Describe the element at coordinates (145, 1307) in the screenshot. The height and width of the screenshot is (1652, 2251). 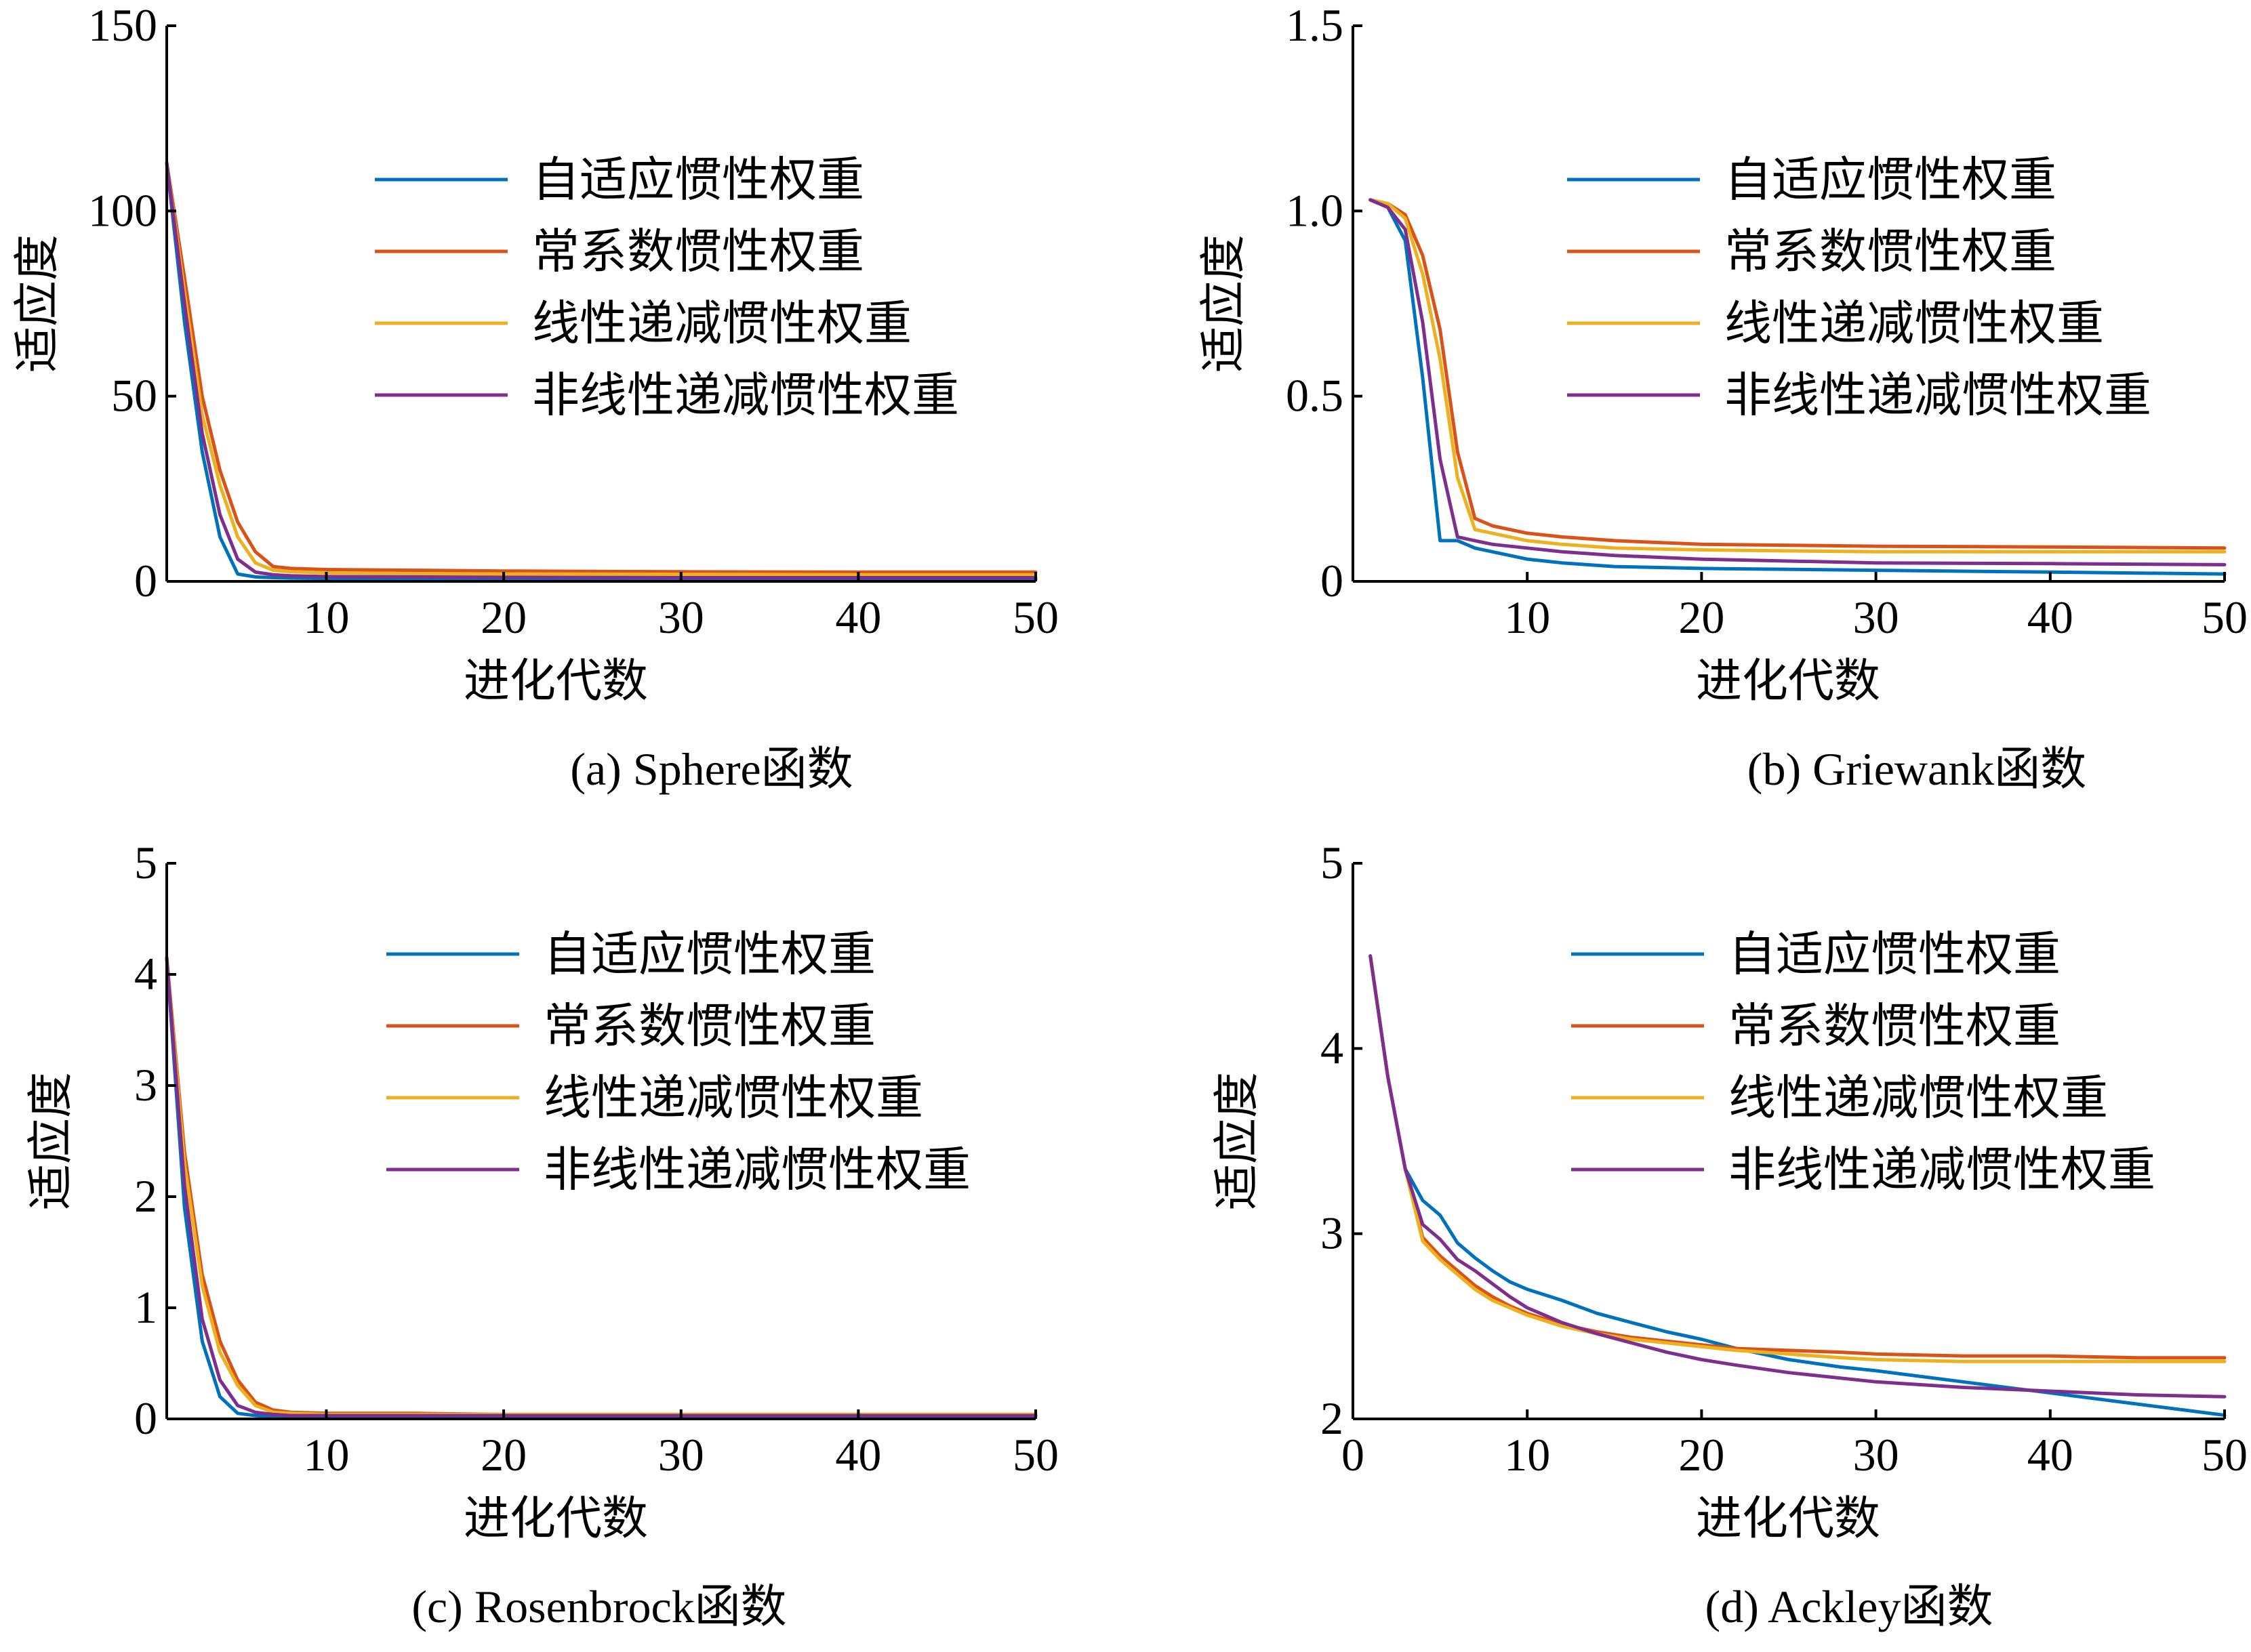
I see `y-tick-label: 1` at that location.